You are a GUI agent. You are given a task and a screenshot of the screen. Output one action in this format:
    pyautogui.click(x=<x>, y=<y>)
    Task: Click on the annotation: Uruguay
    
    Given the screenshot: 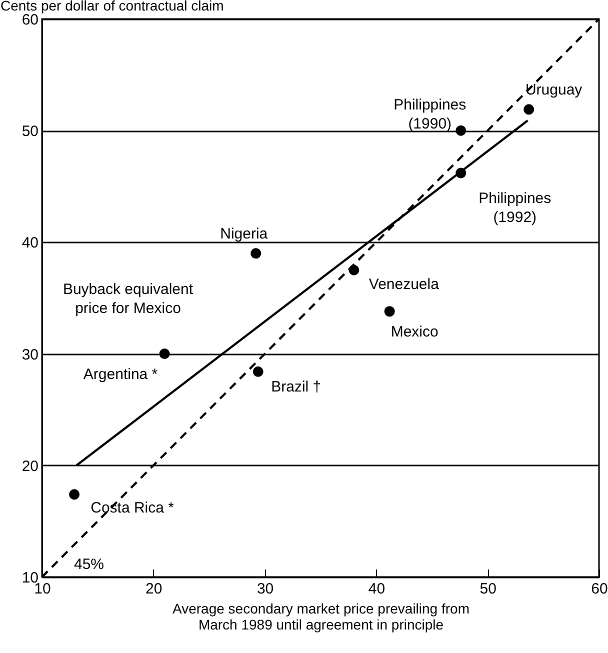 What is the action you would take?
    pyautogui.click(x=554, y=89)
    